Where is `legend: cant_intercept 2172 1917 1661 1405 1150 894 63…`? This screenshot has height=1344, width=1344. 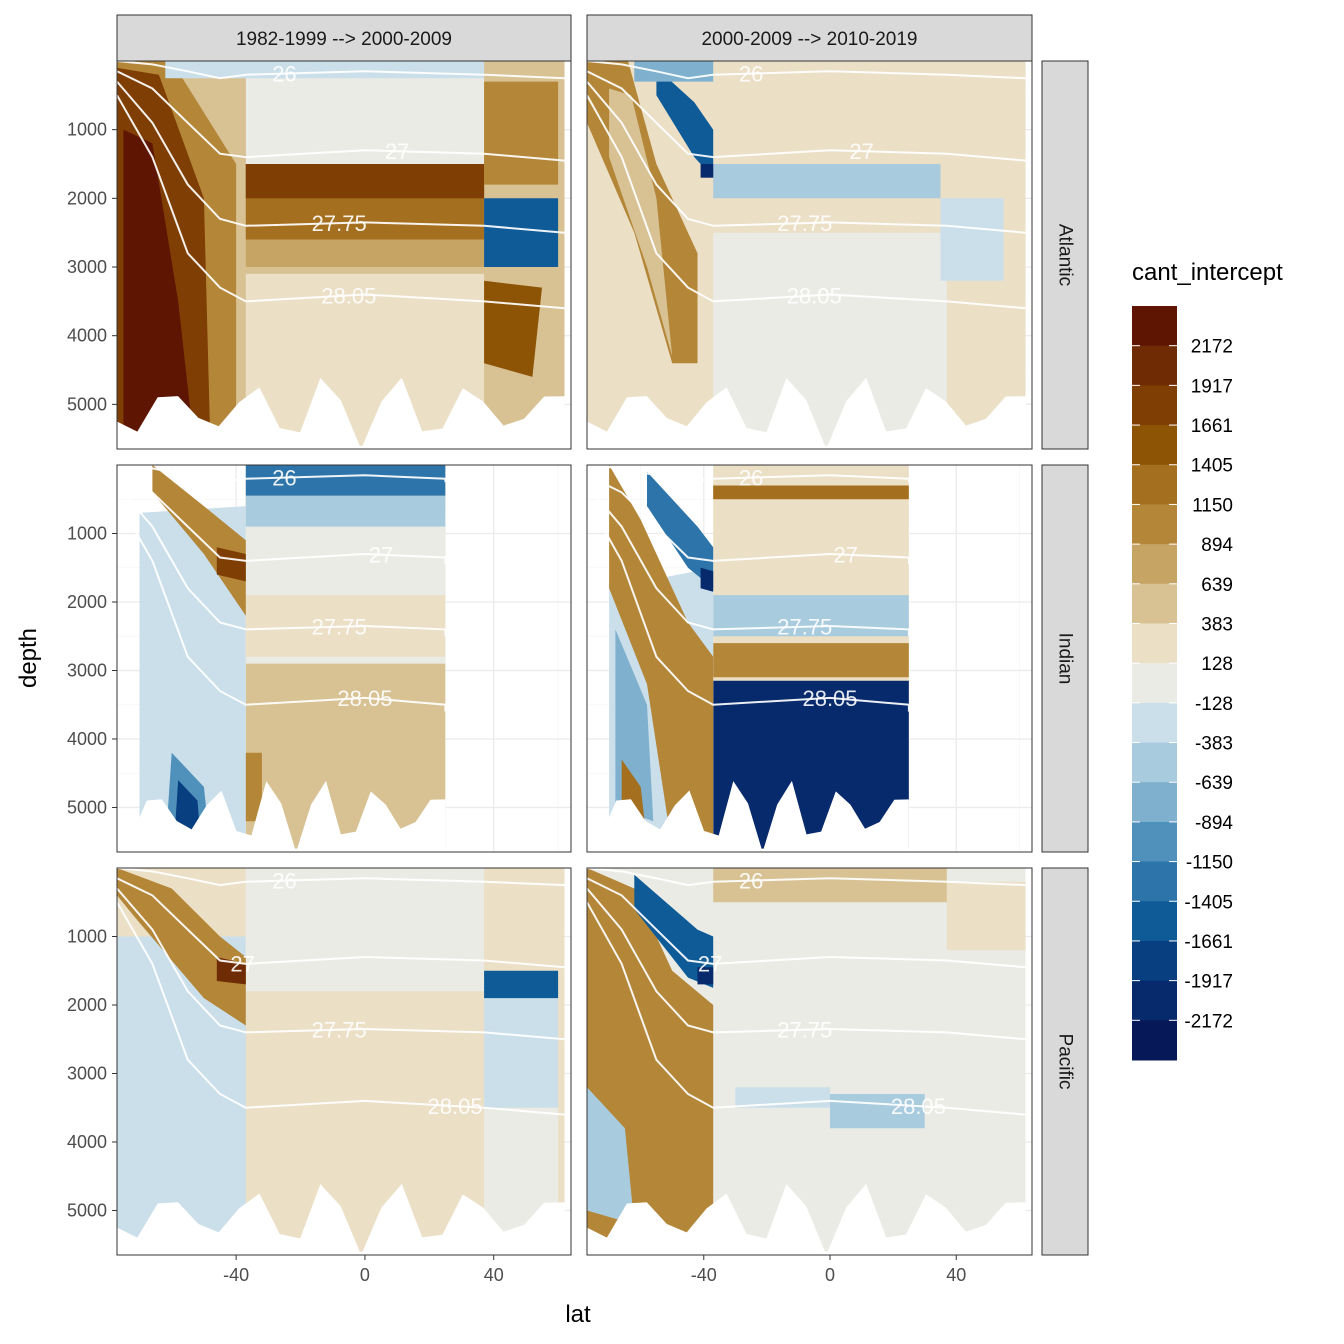 legend: cant_intercept 2172 1917 1661 1405 1150 894 63… is located at coordinates (1207, 660).